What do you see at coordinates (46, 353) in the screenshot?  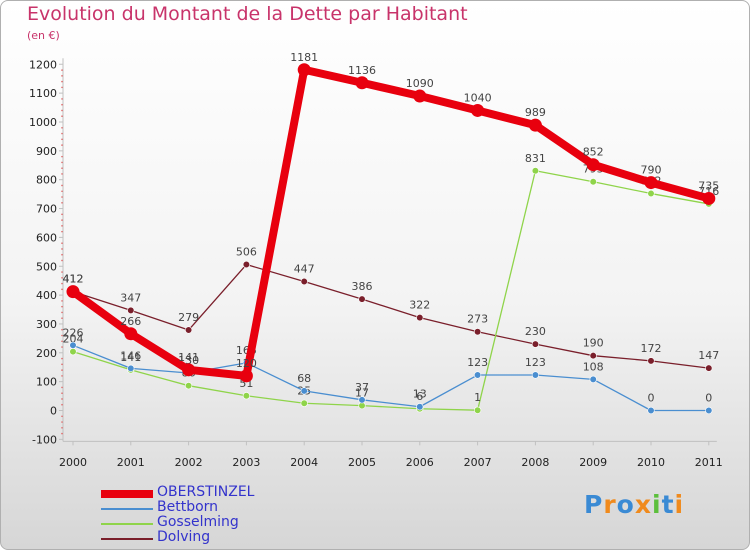 I see `y-tick-label: 200` at bounding box center [46, 353].